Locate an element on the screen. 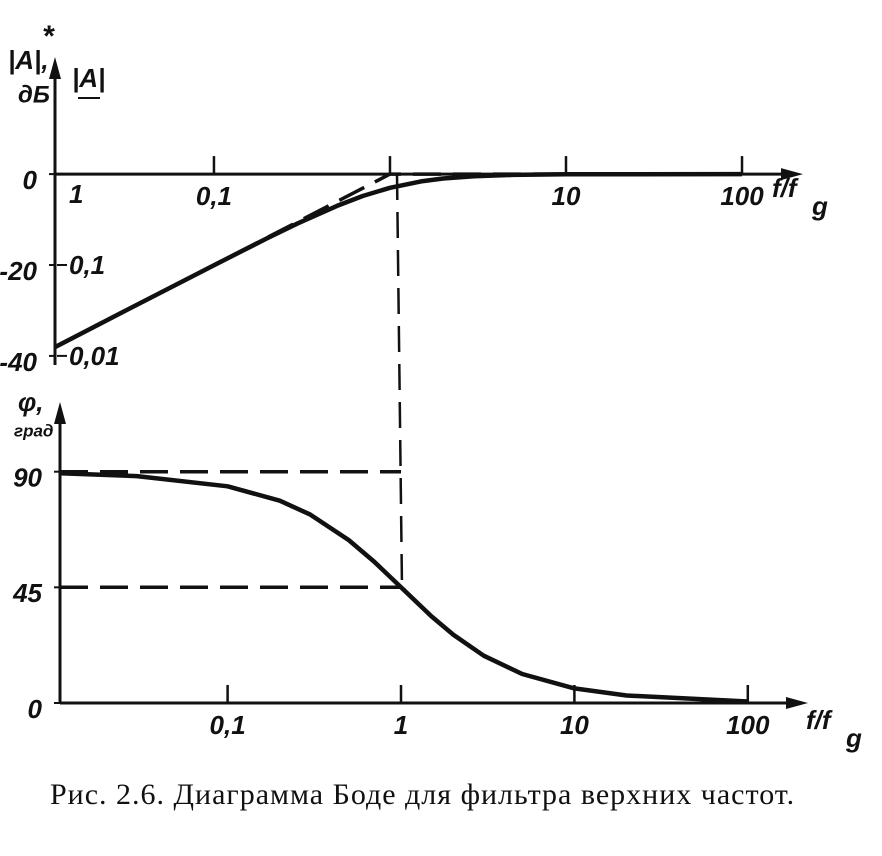 This screenshot has height=856, width=882. y-tick-label: -20 is located at coordinates (19, 271).